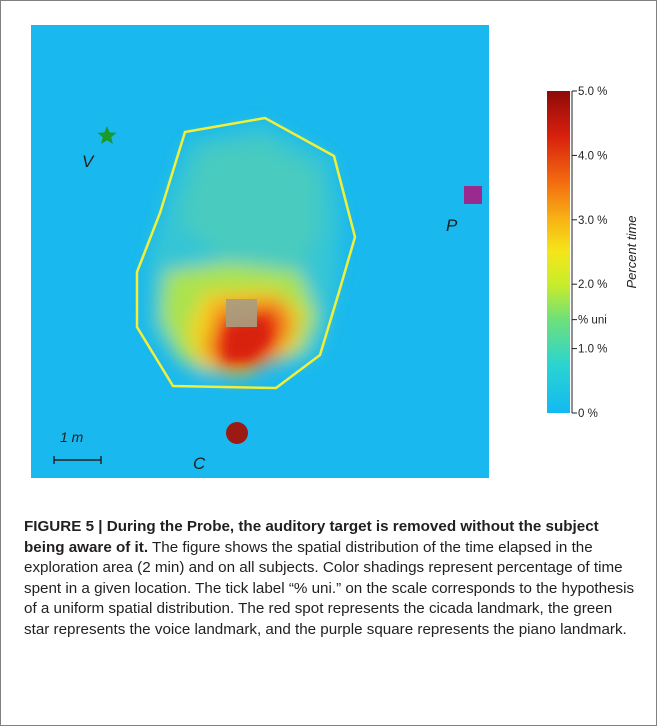 The width and height of the screenshot is (657, 726). I want to click on colorbar-tick-label: 0 %, so click(588, 414).